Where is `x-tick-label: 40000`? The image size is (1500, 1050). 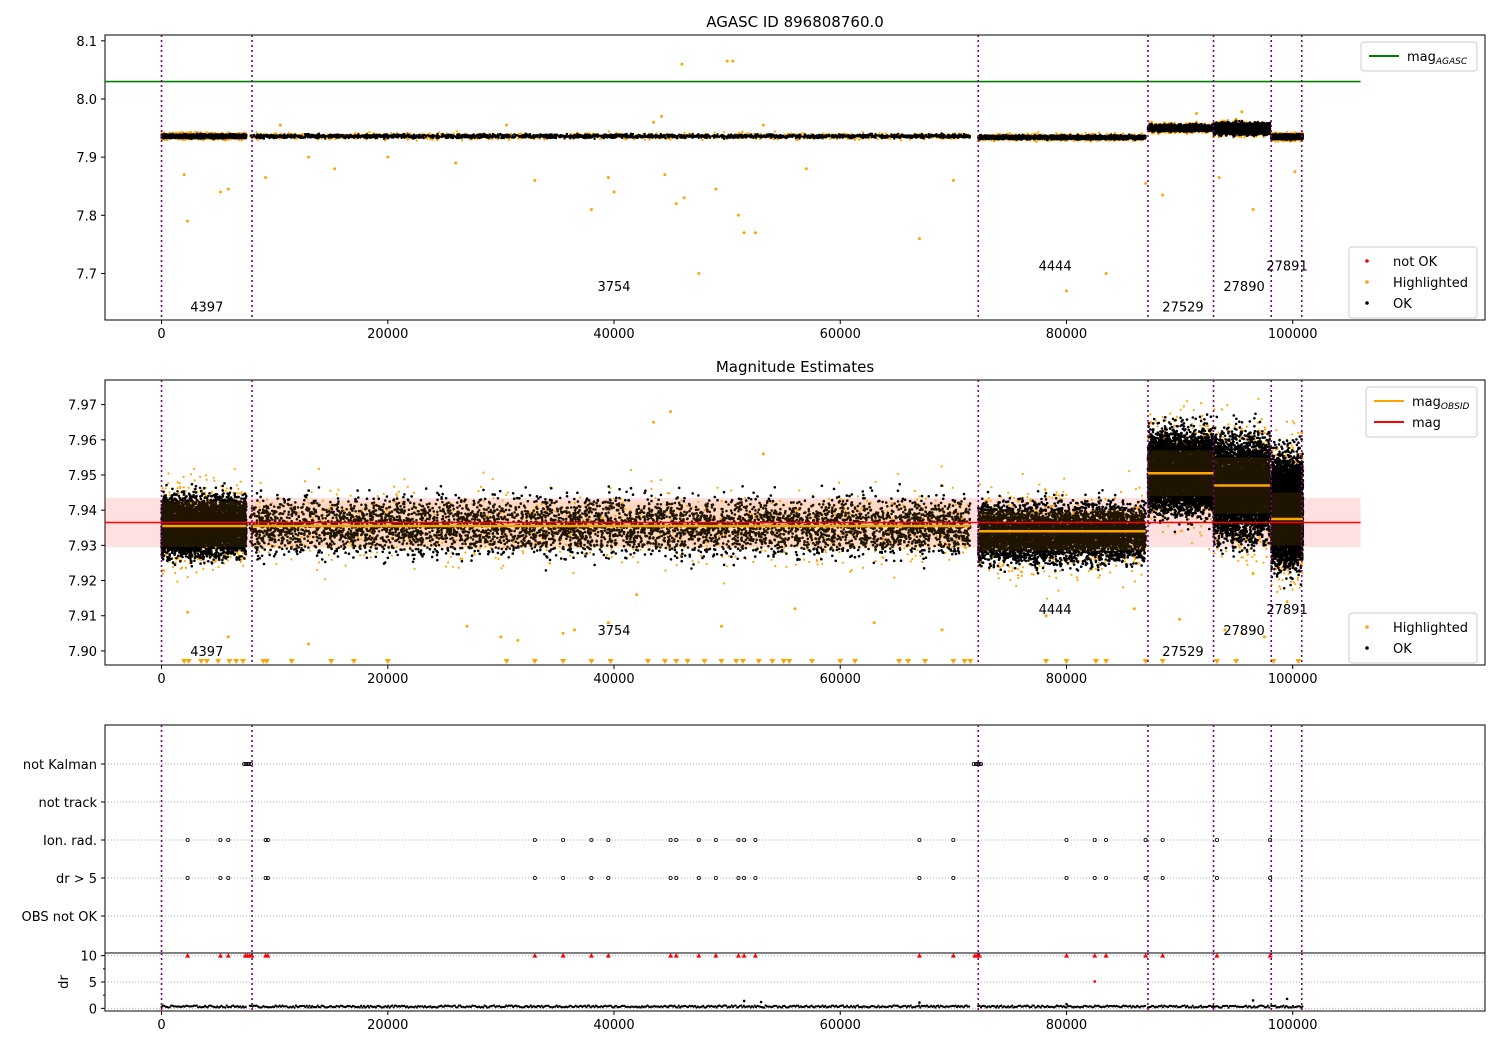 x-tick-label: 40000 is located at coordinates (613, 334).